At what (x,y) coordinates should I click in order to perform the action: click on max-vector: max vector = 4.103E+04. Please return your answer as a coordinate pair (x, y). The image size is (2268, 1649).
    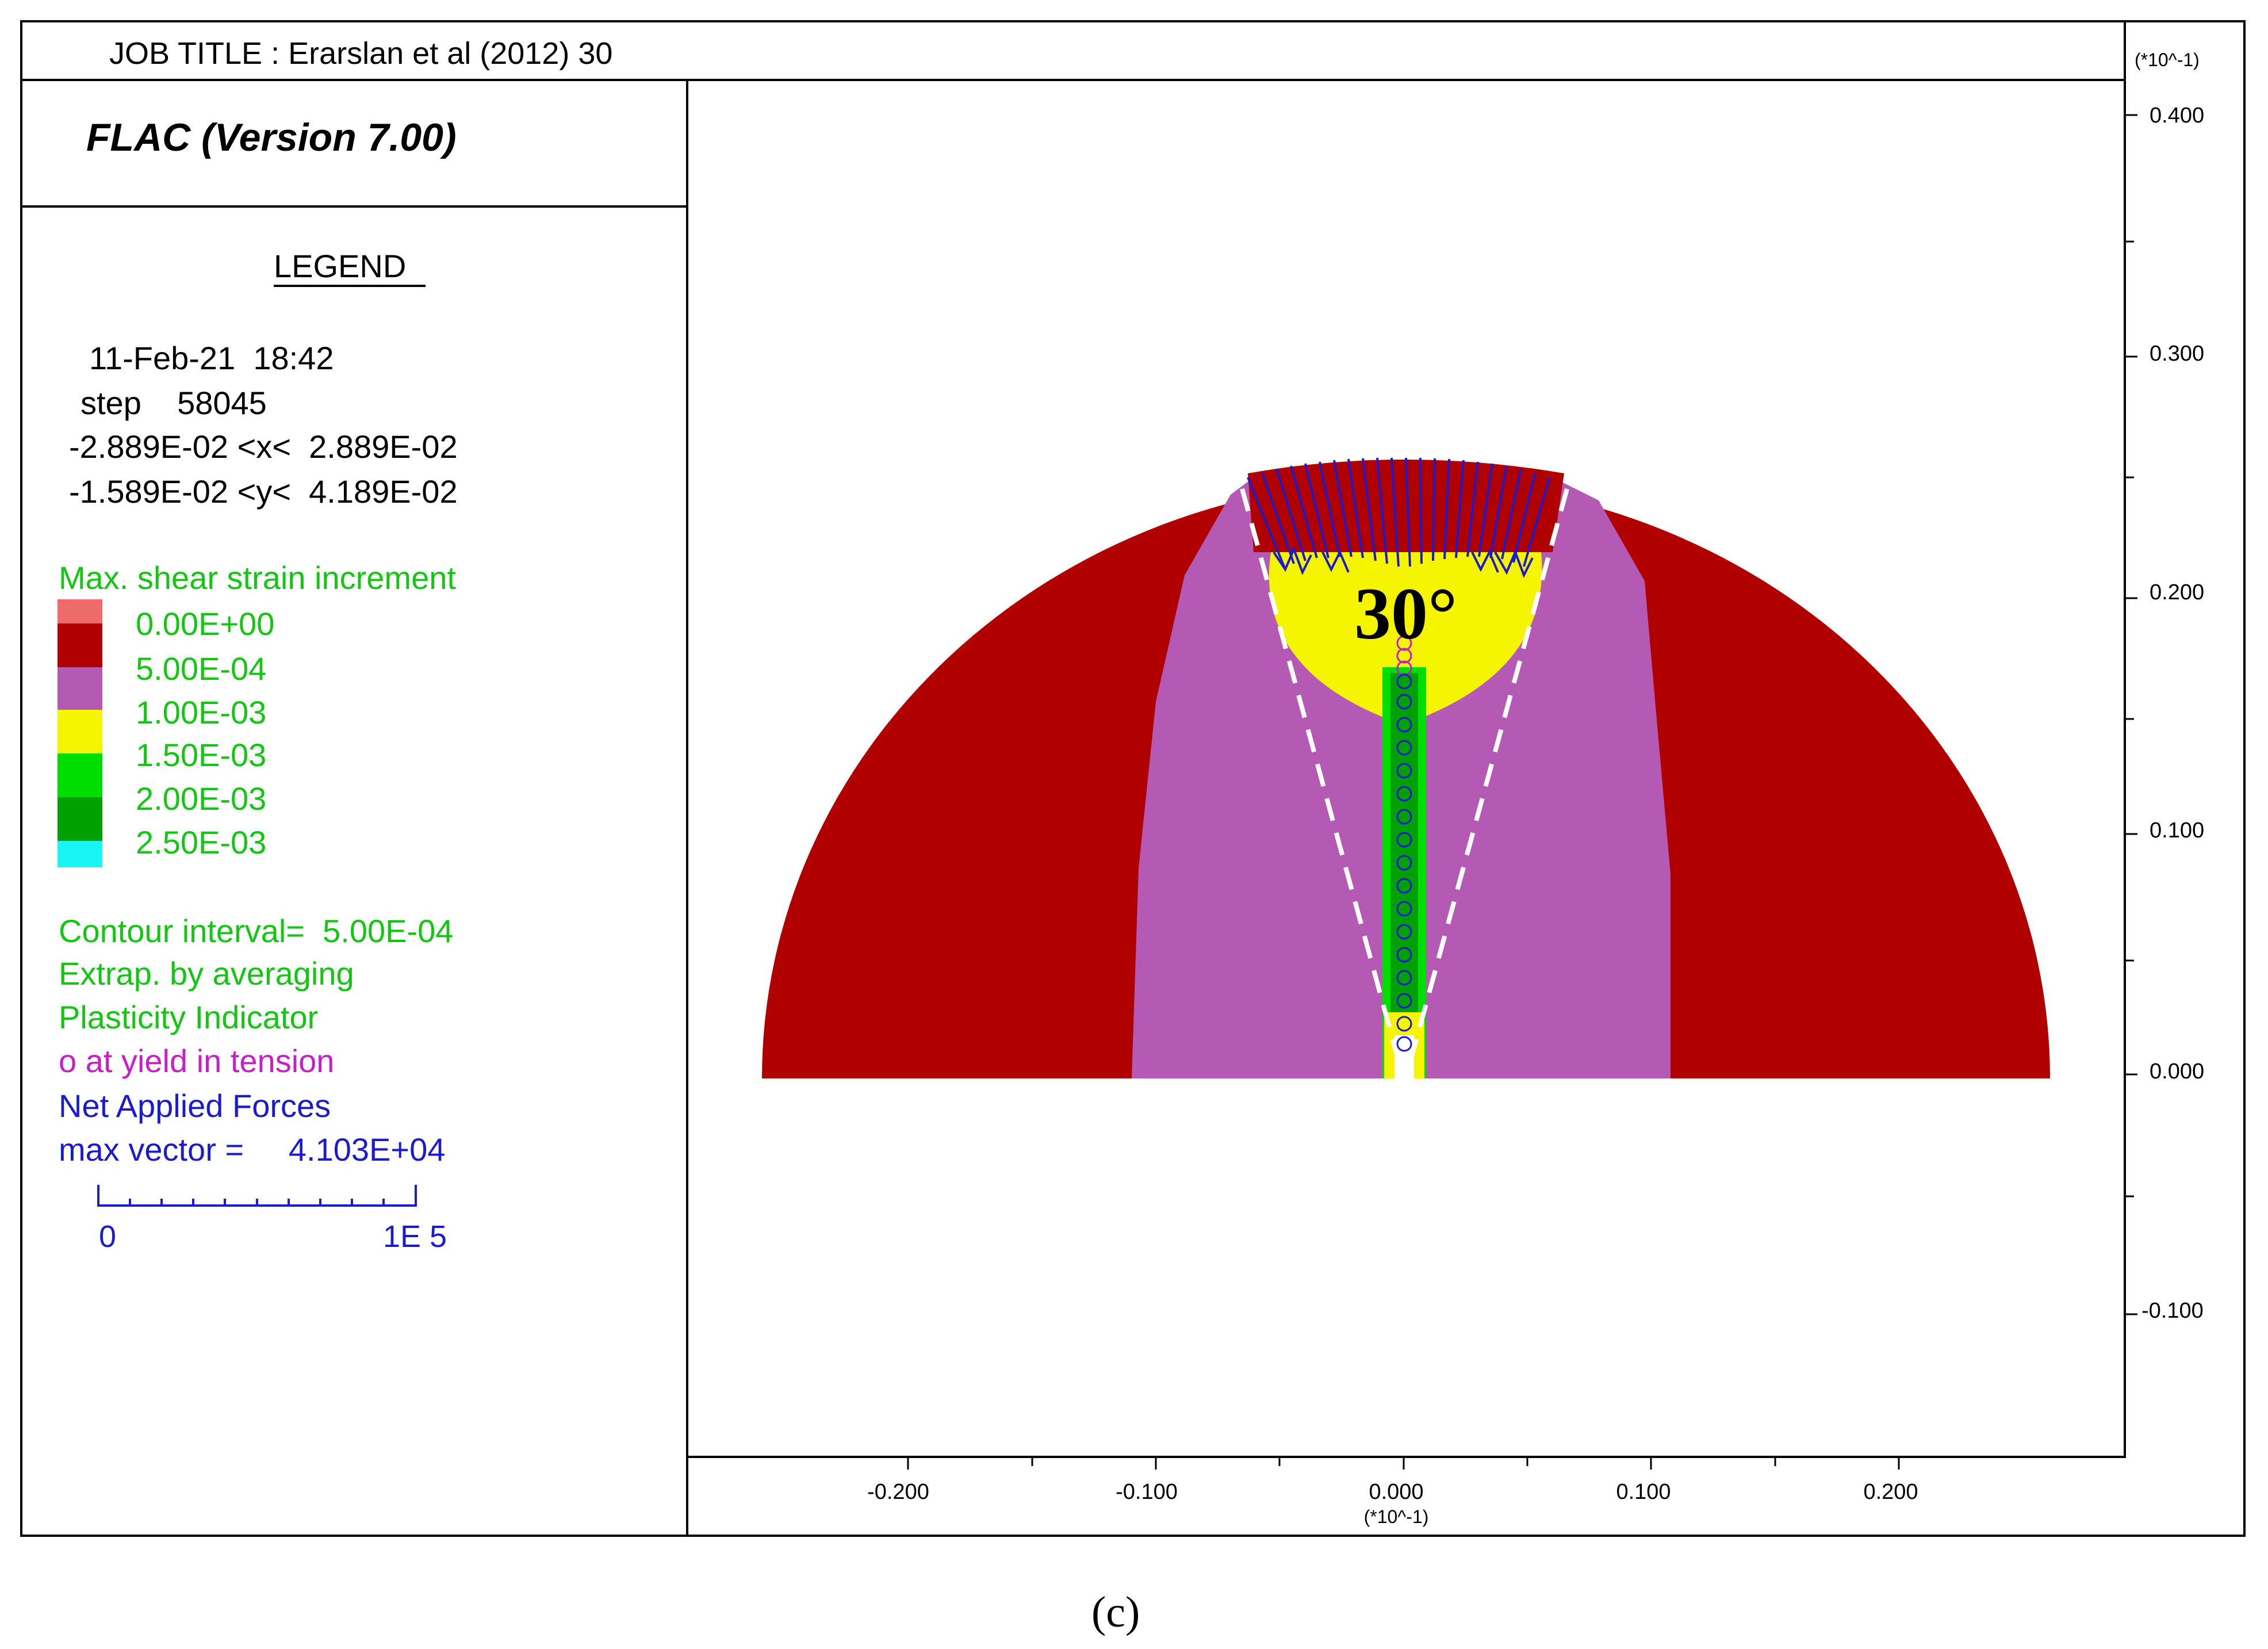
    Looking at the image, I should click on (252, 1149).